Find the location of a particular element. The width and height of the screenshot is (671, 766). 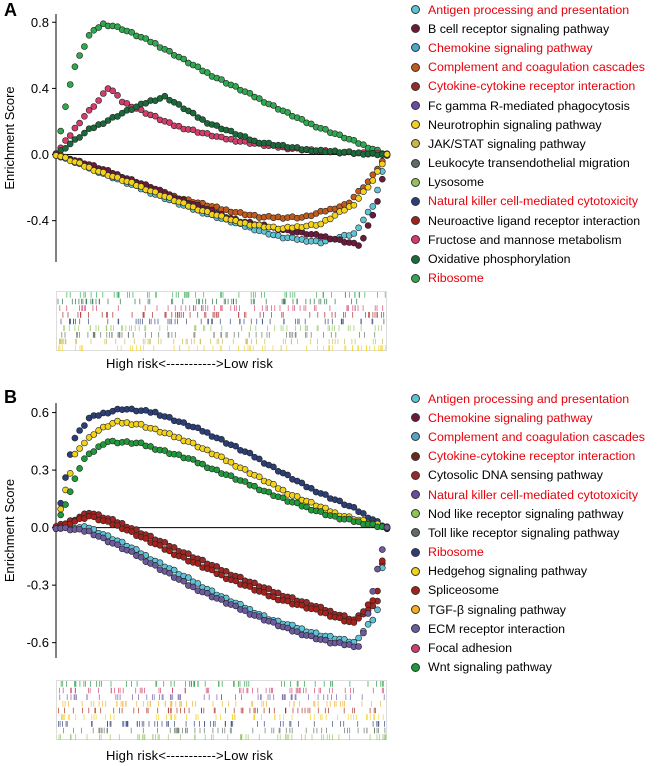

legend-label: Ribosome is located at coordinates (456, 278).